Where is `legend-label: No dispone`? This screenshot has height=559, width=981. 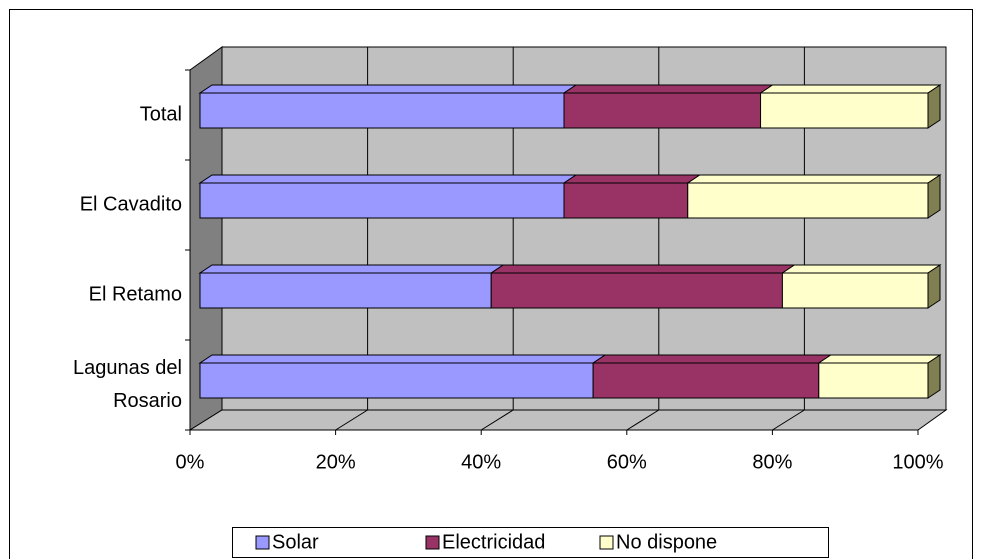 legend-label: No dispone is located at coordinates (666, 542).